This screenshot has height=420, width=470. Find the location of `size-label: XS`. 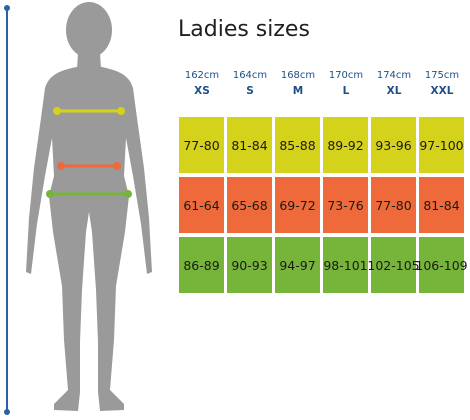

size-label: XS is located at coordinates (202, 91).